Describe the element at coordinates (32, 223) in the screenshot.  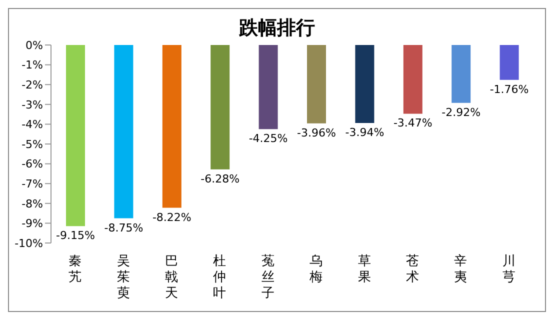
I see `y-tick-label: -9%` at that location.